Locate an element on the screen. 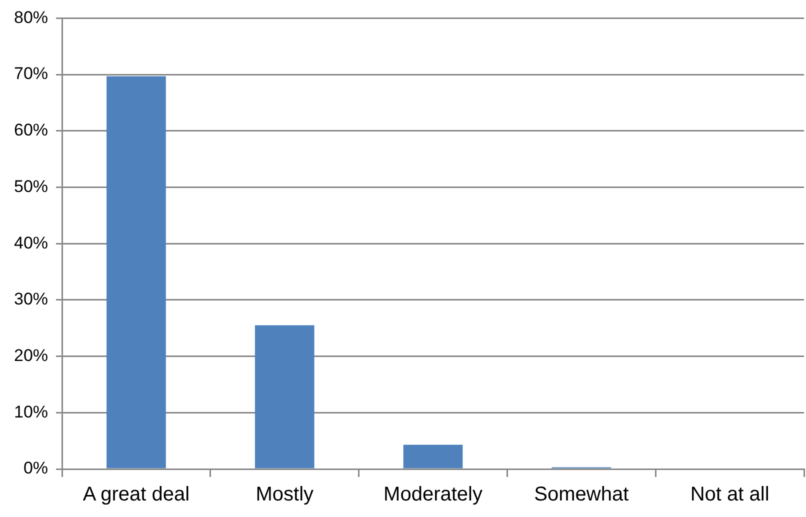  x-tick-label: Somewhat is located at coordinates (582, 495).